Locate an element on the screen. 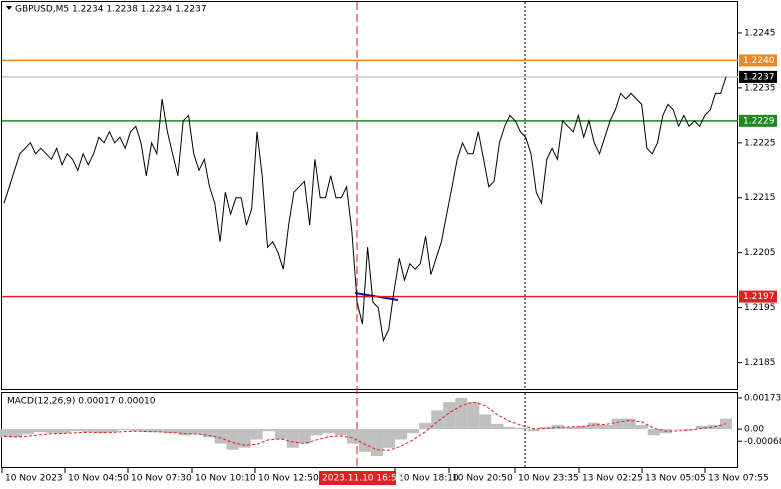 The height and width of the screenshot is (489, 781). level-label: 1.2229 is located at coordinates (759, 121).